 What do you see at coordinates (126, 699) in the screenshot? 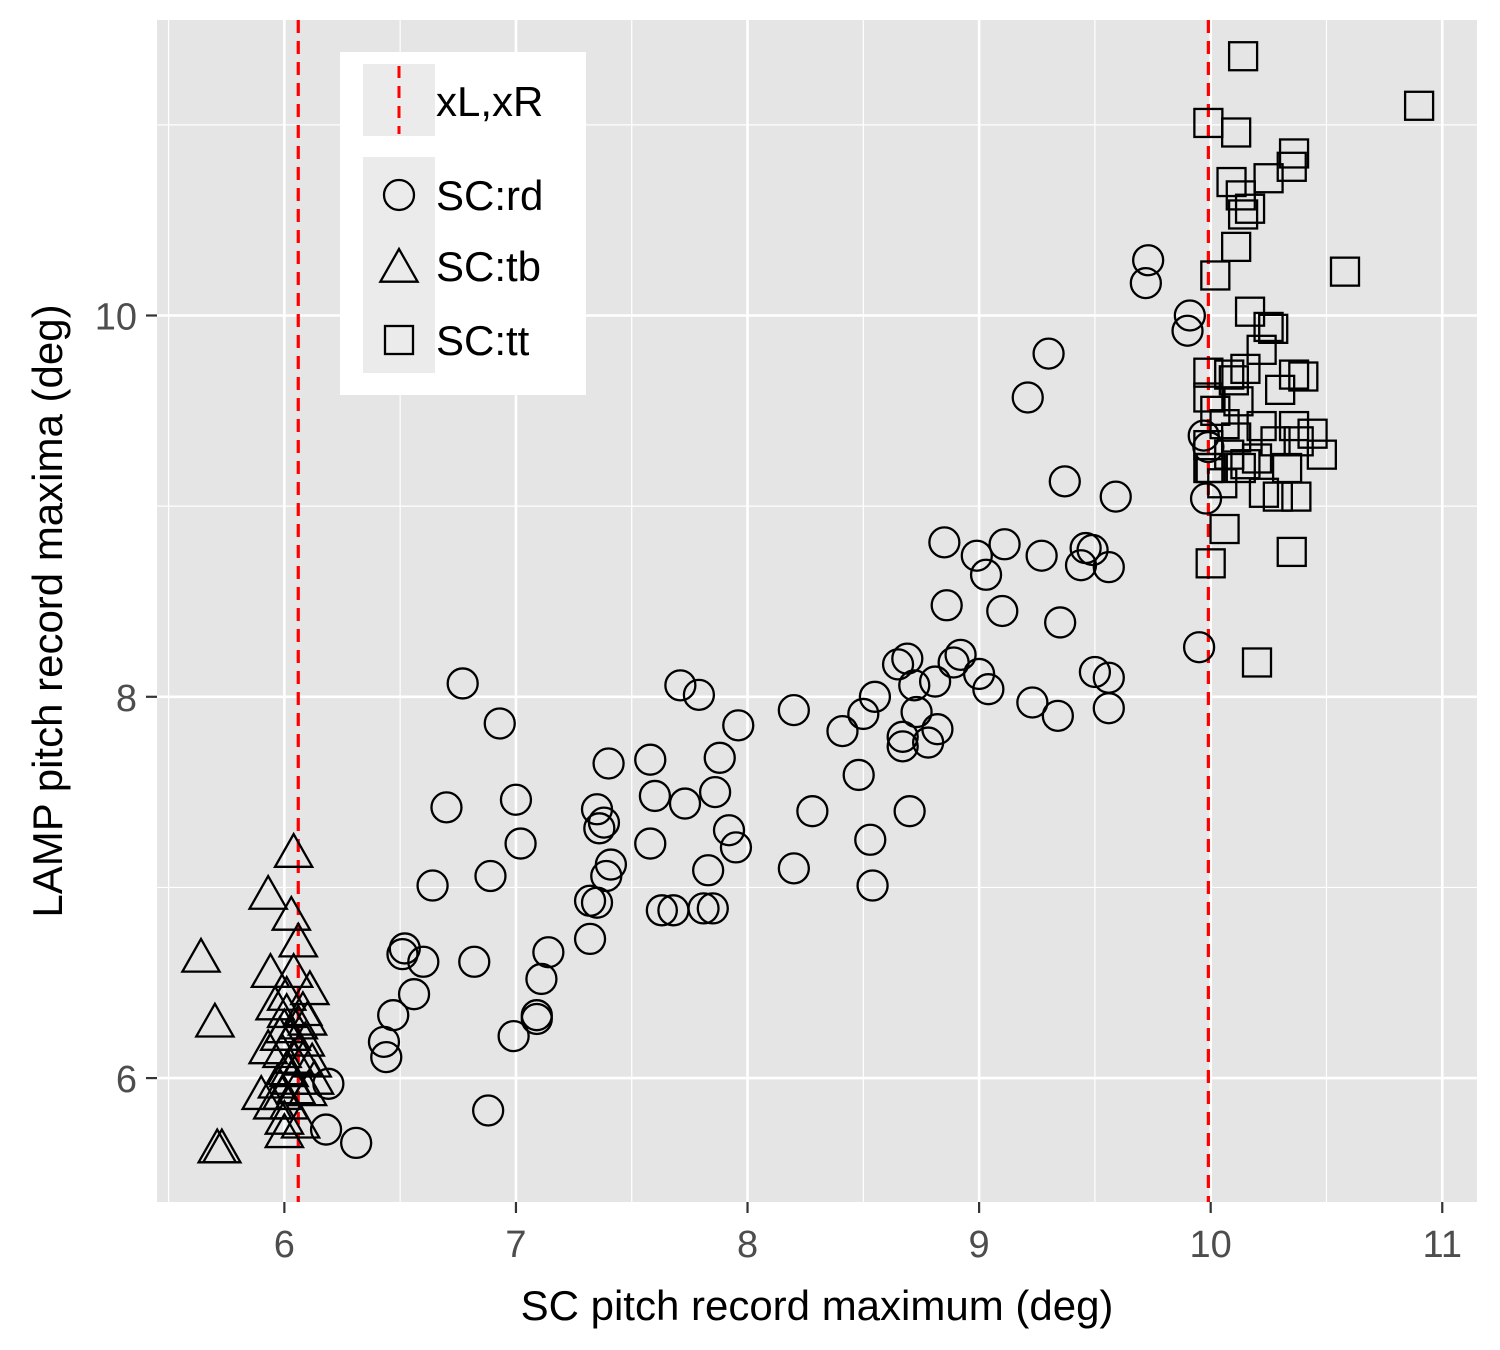
I see `y-tick-label: 8` at bounding box center [126, 699].